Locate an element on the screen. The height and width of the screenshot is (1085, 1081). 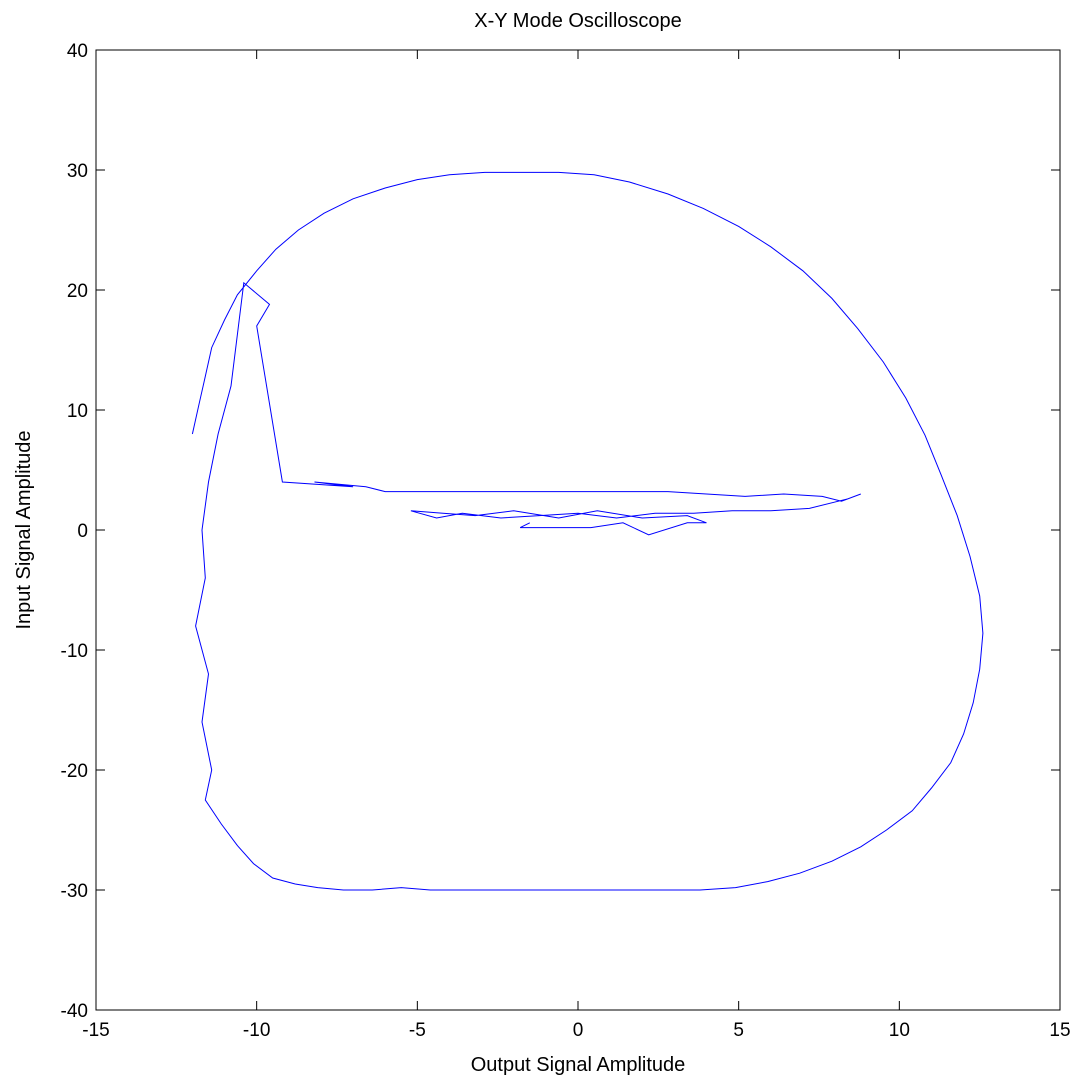
y-tick-label: 10 is located at coordinates (77, 411).